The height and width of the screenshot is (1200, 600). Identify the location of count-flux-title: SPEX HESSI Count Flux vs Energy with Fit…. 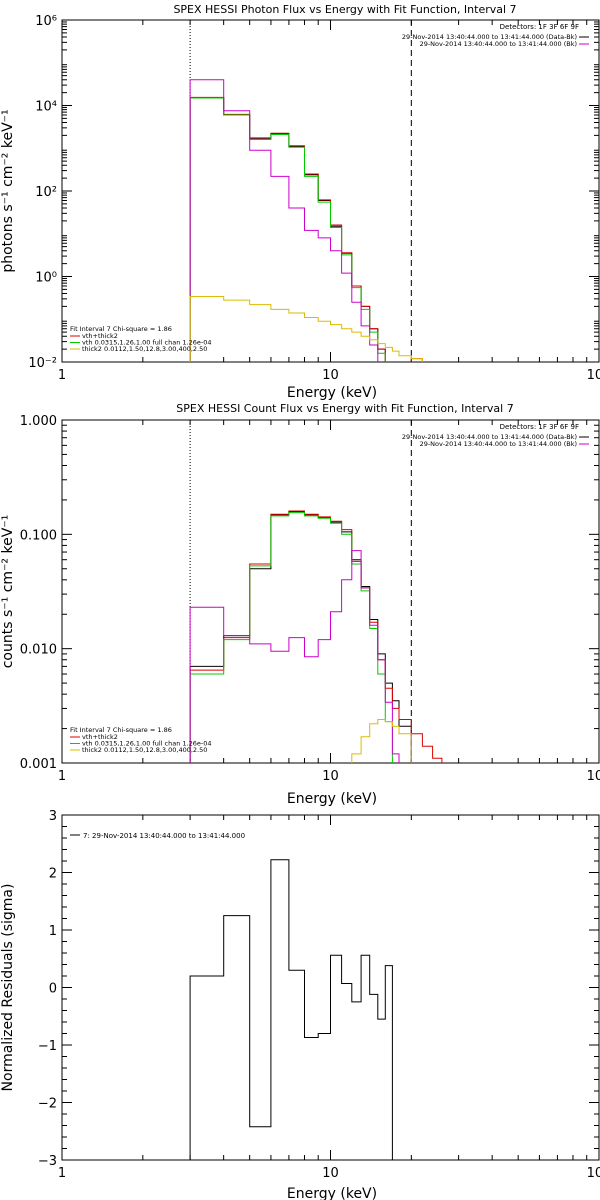
(344, 408).